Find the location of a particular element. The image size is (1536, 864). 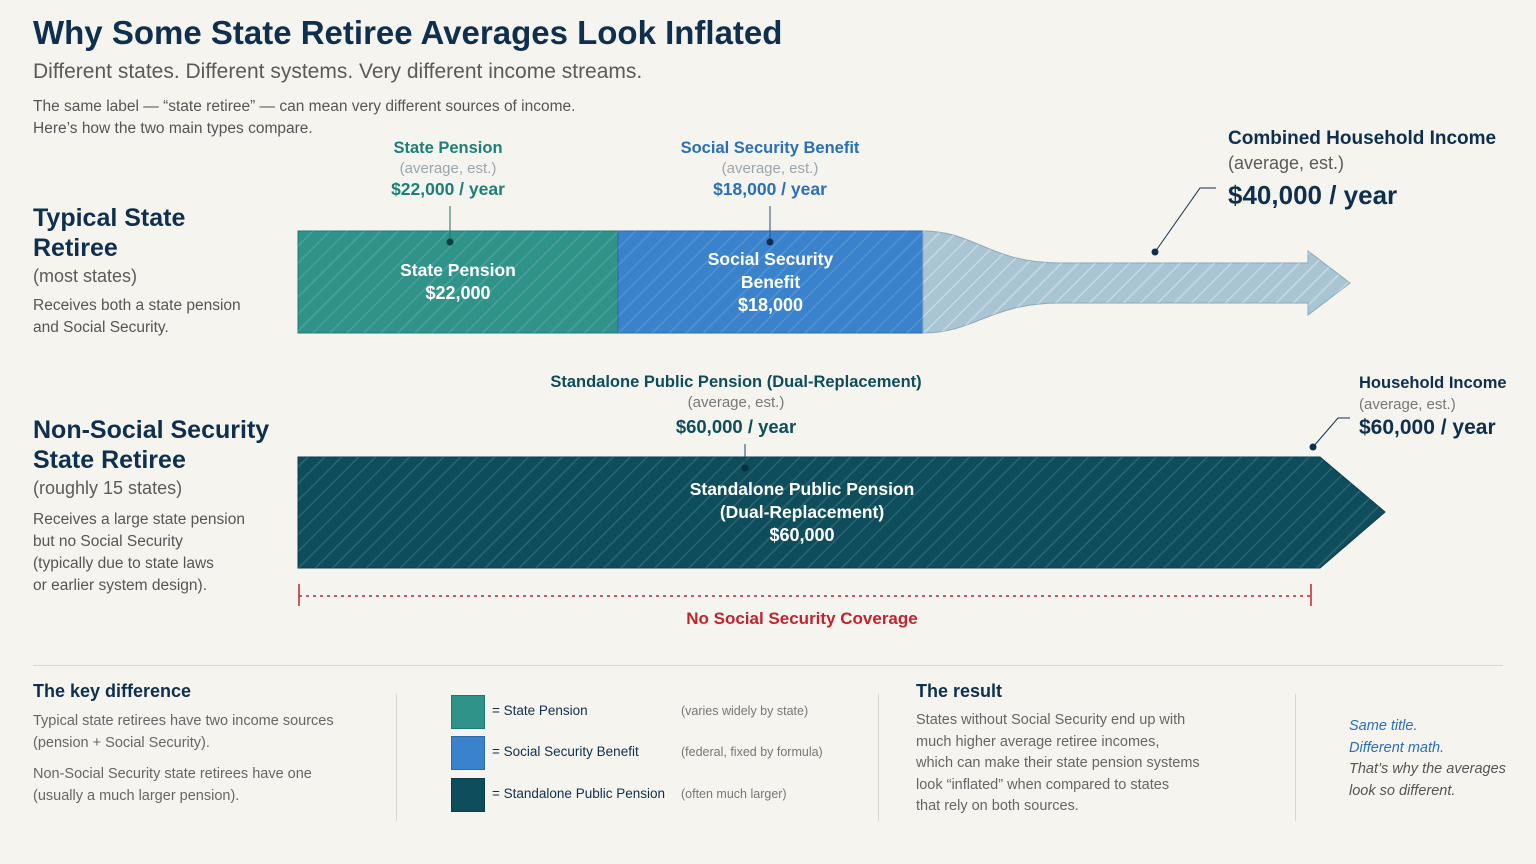

household-income-marker is located at coordinates (1313, 447).